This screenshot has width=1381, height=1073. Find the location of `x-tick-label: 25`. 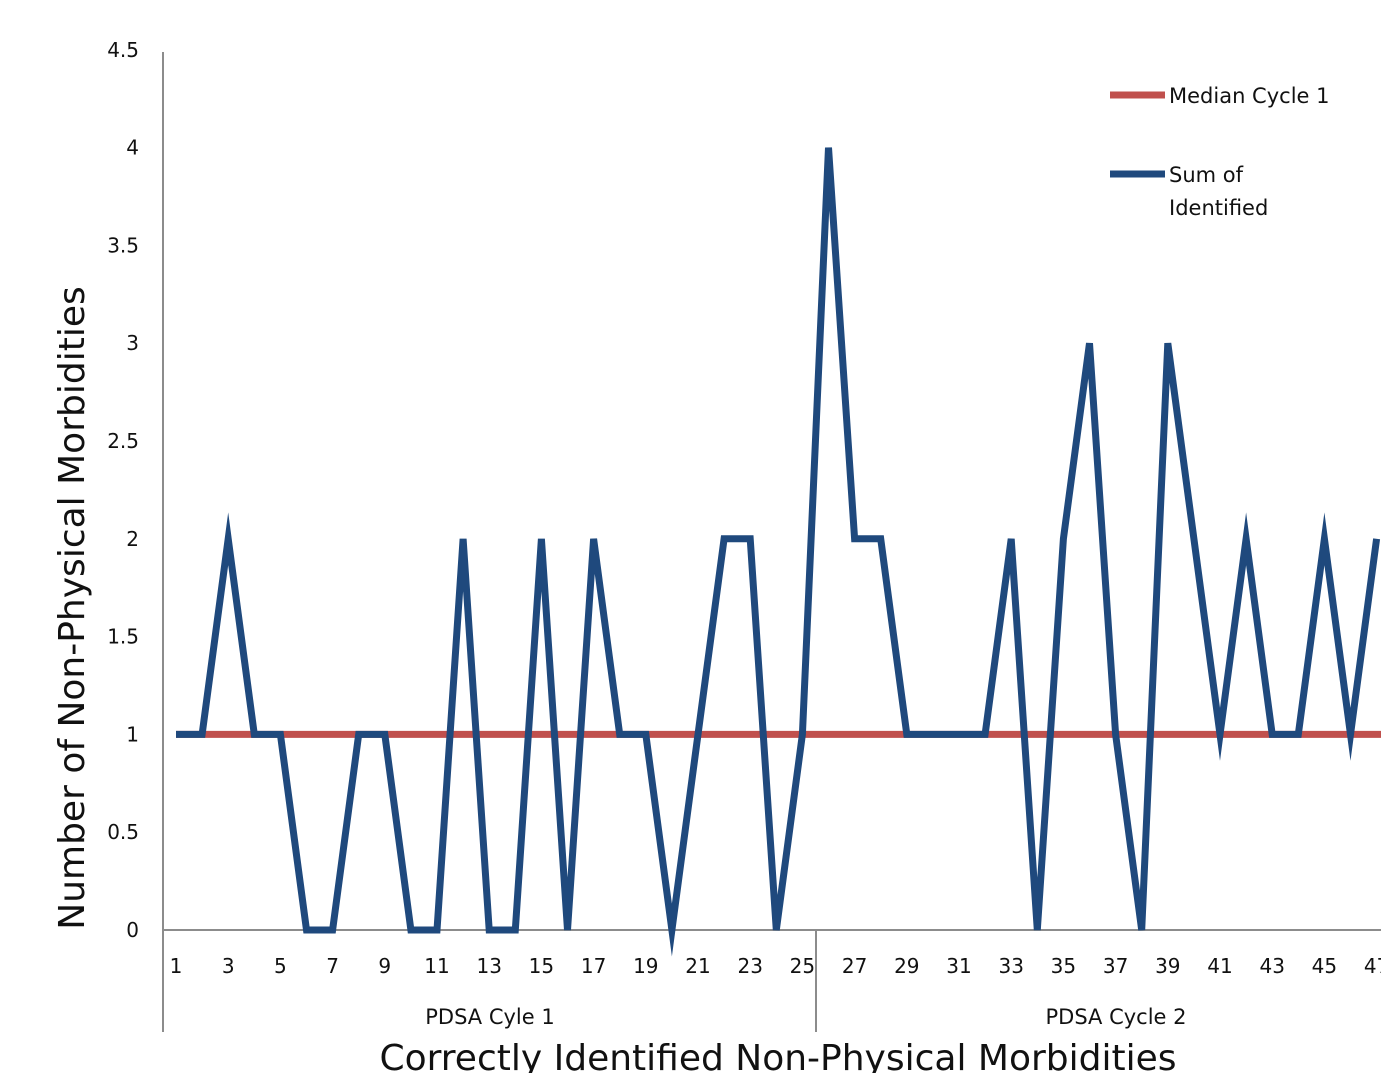

x-tick-label: 25 is located at coordinates (802, 966).